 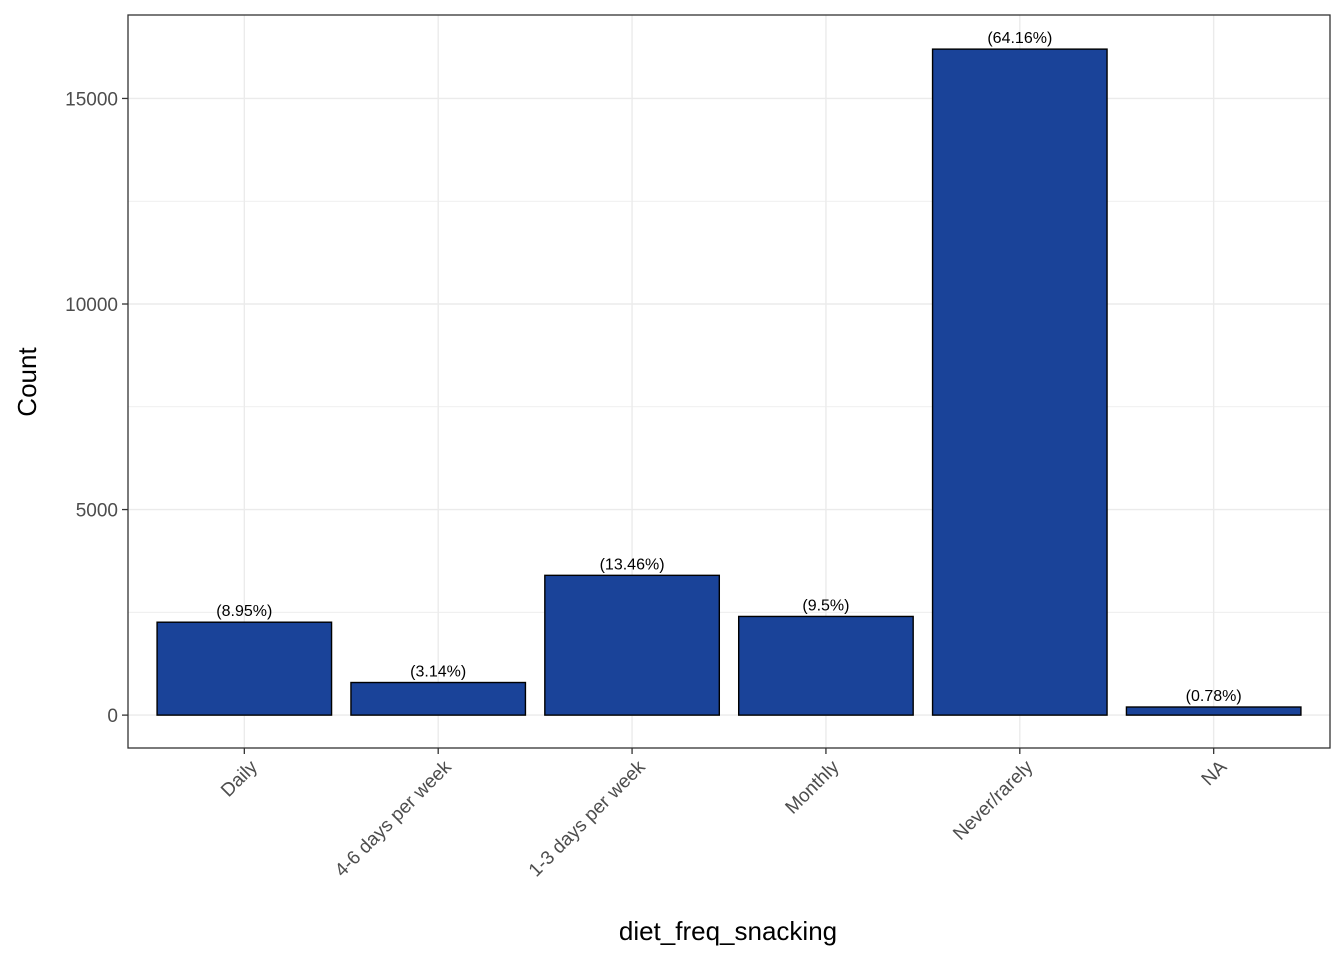 What do you see at coordinates (825, 605) in the screenshot?
I see `bar-data-label: (9.5%)` at bounding box center [825, 605].